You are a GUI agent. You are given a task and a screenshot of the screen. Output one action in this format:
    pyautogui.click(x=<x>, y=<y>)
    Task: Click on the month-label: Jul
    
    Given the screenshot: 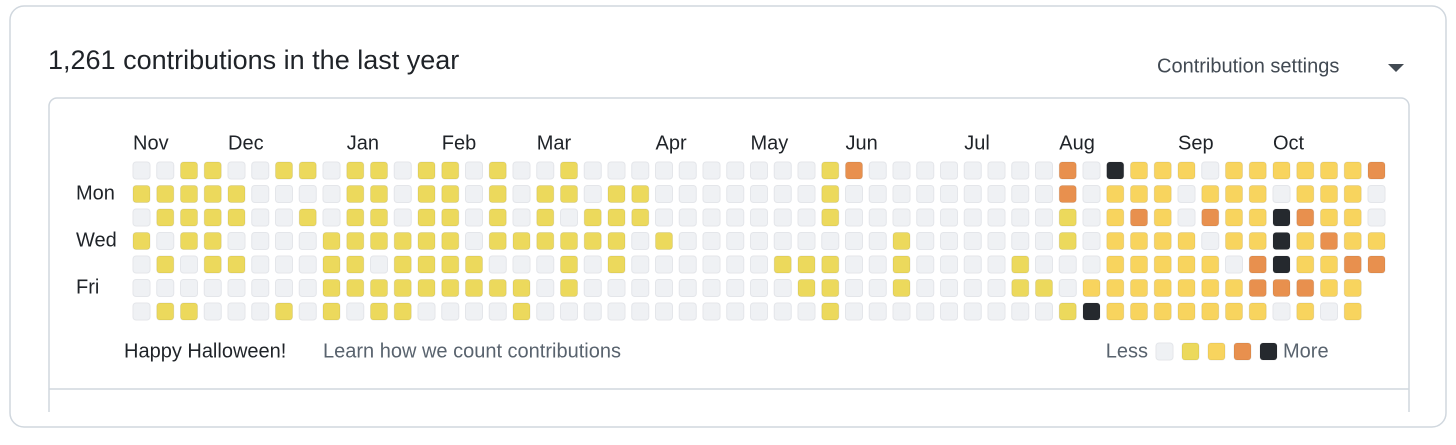 What is the action you would take?
    pyautogui.click(x=977, y=143)
    